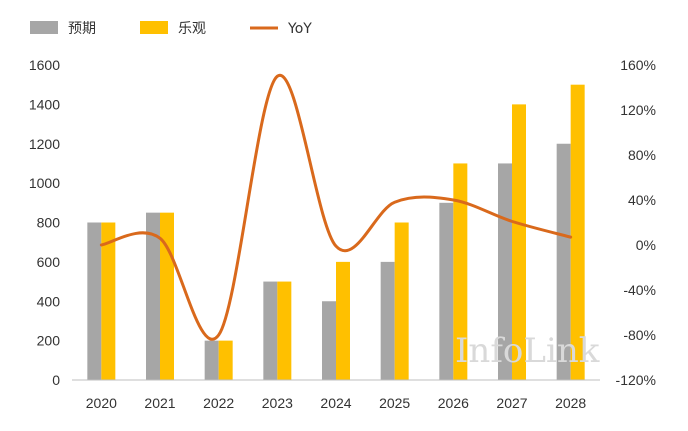 This screenshot has height=431, width=688. I want to click on bar-optimistic-2027, so click(519, 242).